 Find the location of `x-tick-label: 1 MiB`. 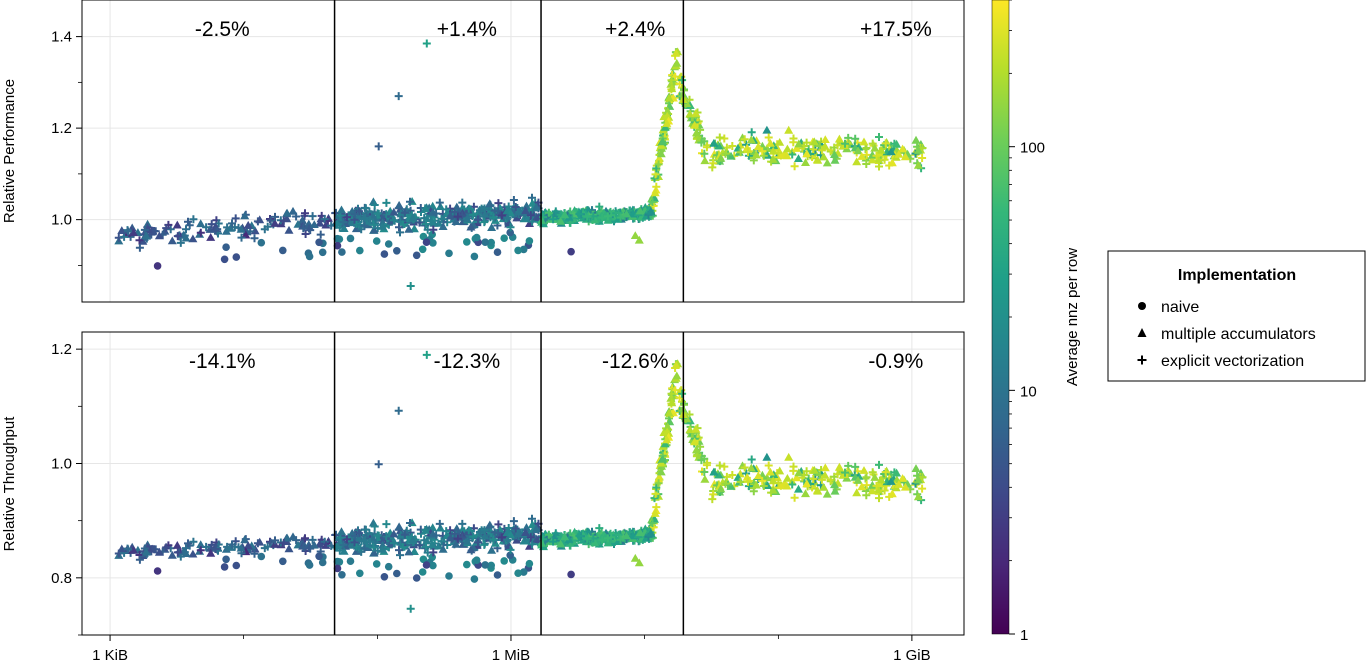

x-tick-label: 1 MiB is located at coordinates (511, 655).